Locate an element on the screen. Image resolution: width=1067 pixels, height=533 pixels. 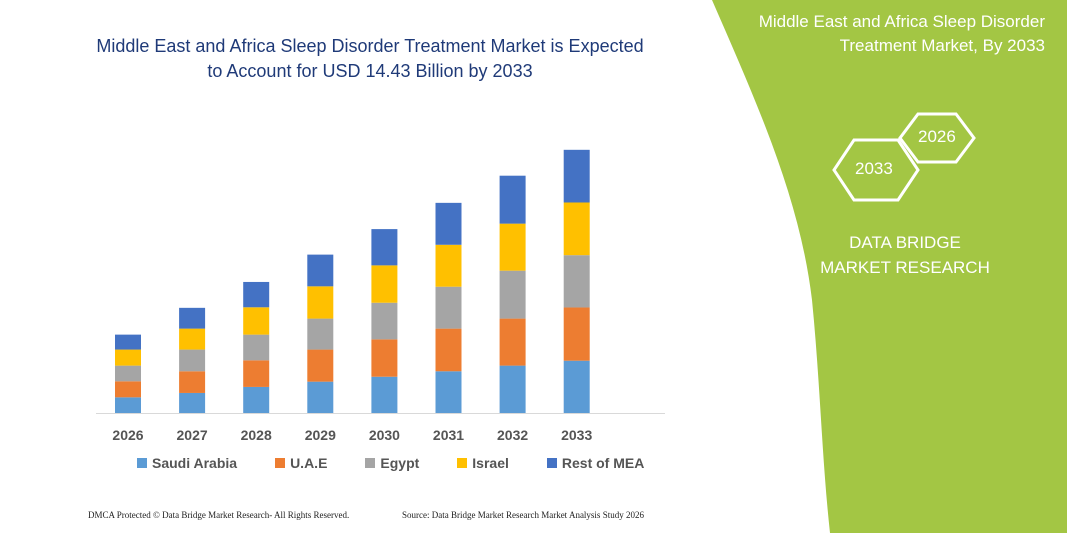
legend-label: Egypt is located at coordinates (400, 463).